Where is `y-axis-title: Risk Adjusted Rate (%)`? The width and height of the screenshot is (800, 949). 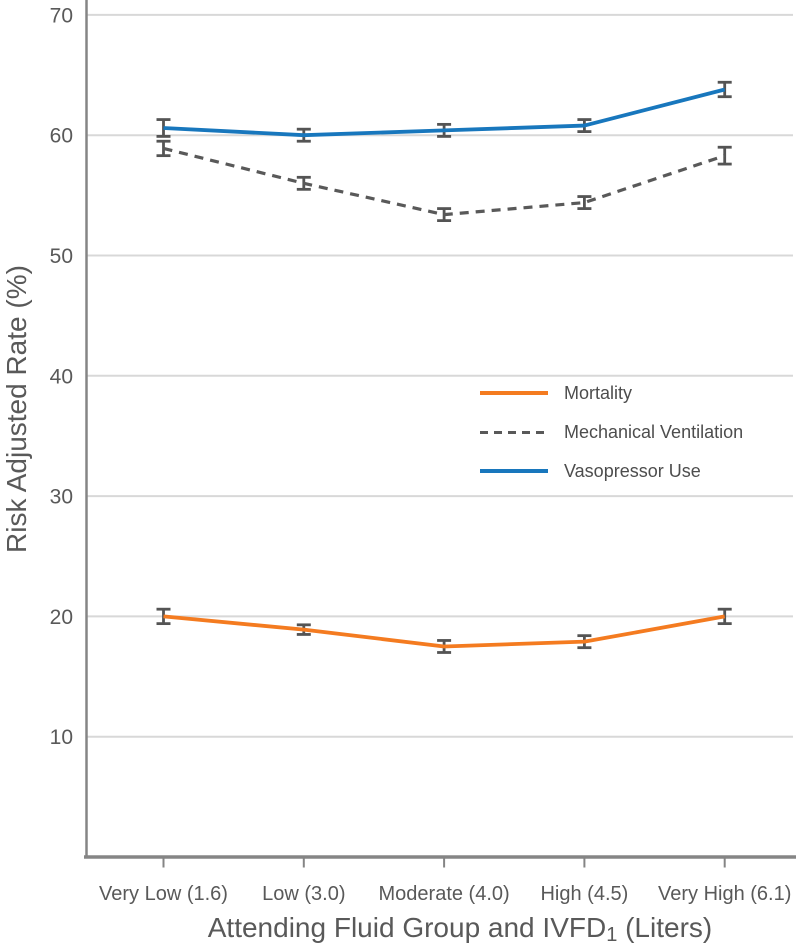
y-axis-title: Risk Adjusted Rate (%) is located at coordinates (16, 409).